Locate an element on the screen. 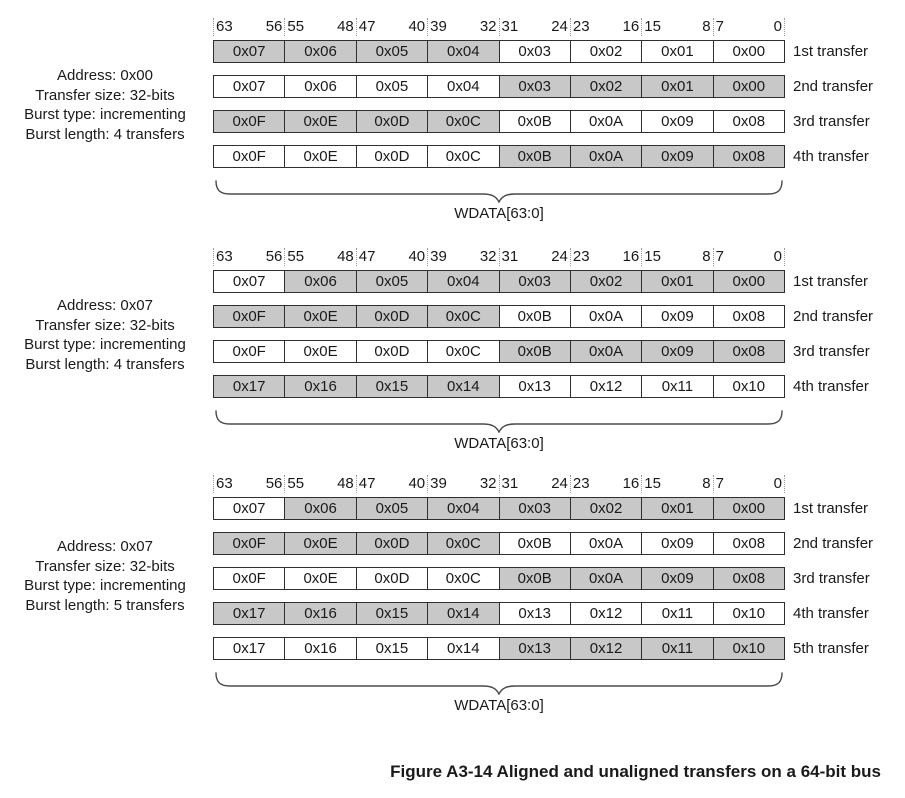 This screenshot has height=798, width=905. bit-high-label: 15 is located at coordinates (652, 26).